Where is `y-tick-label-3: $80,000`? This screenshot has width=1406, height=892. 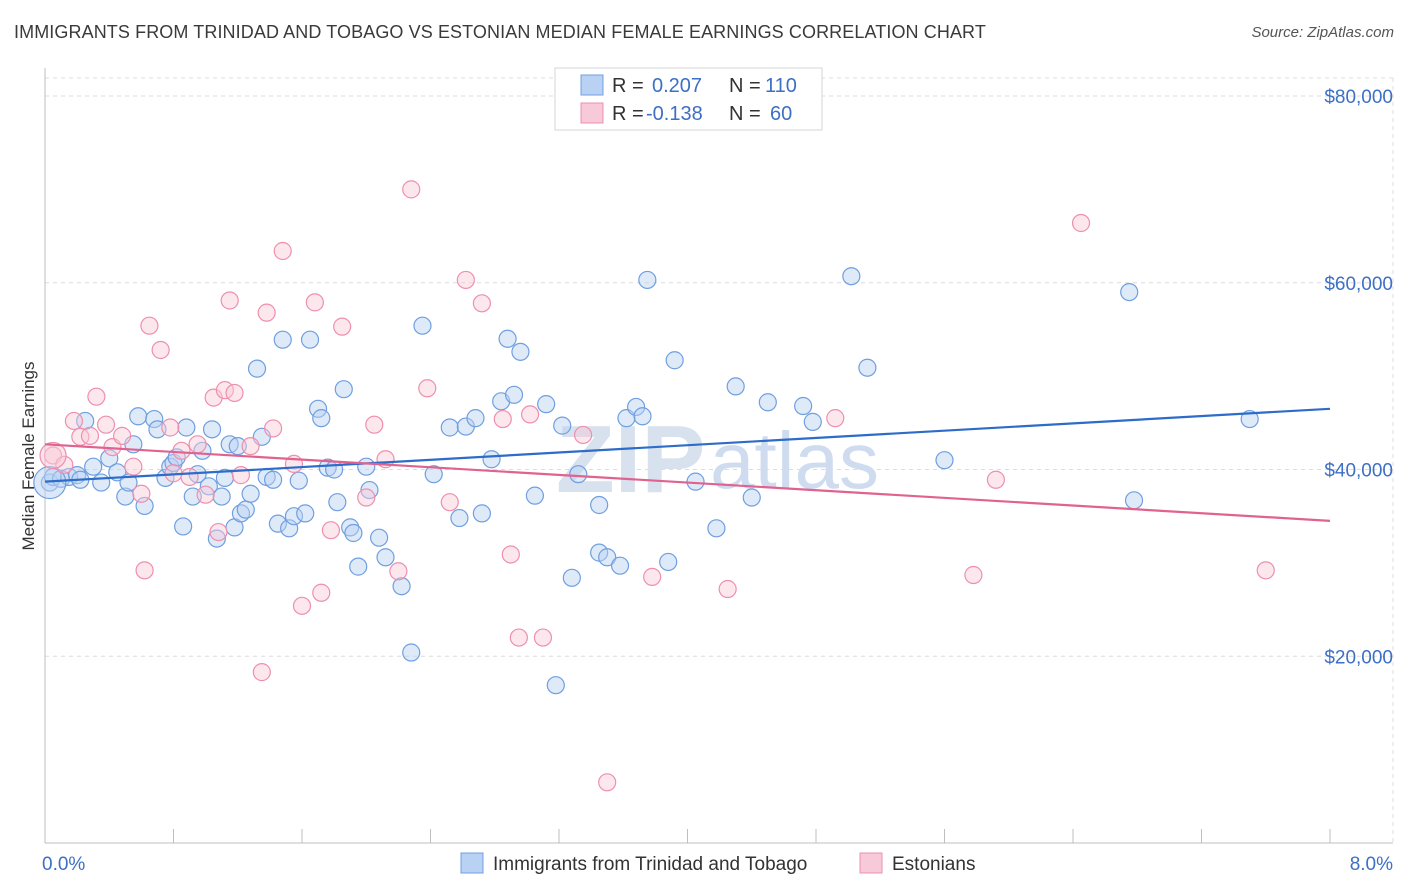 y-tick-label-3: $80,000 is located at coordinates (1358, 97).